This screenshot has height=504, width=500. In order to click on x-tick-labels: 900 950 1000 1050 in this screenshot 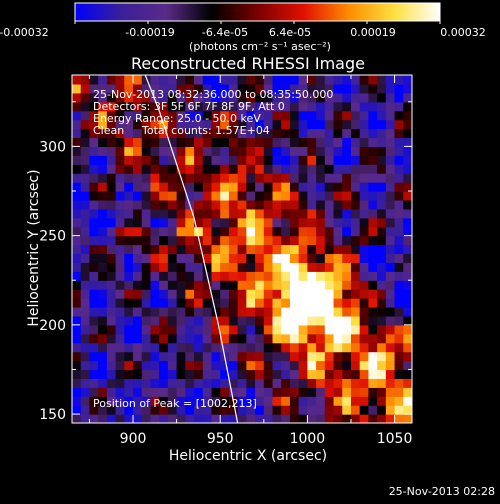, I will do `click(266, 439)`.